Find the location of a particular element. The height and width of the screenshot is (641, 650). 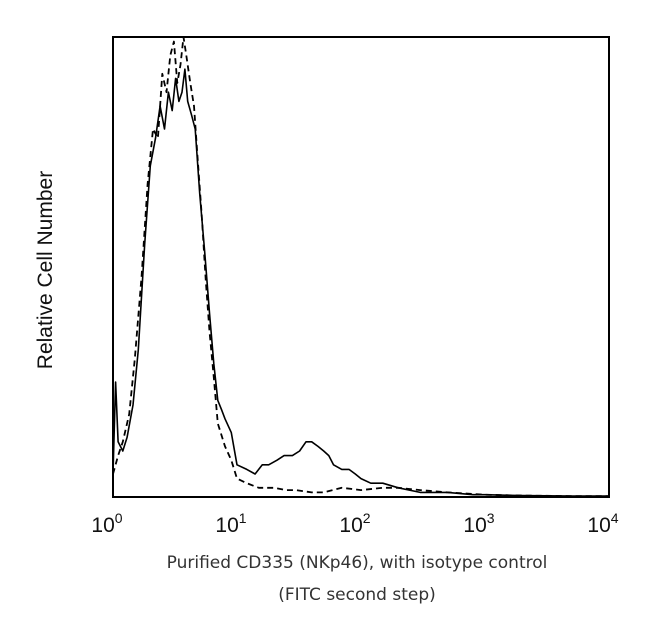

x-tick-labels: 10⁰ 10¹ 10² 10³ 10⁴ is located at coordinates (354, 523).